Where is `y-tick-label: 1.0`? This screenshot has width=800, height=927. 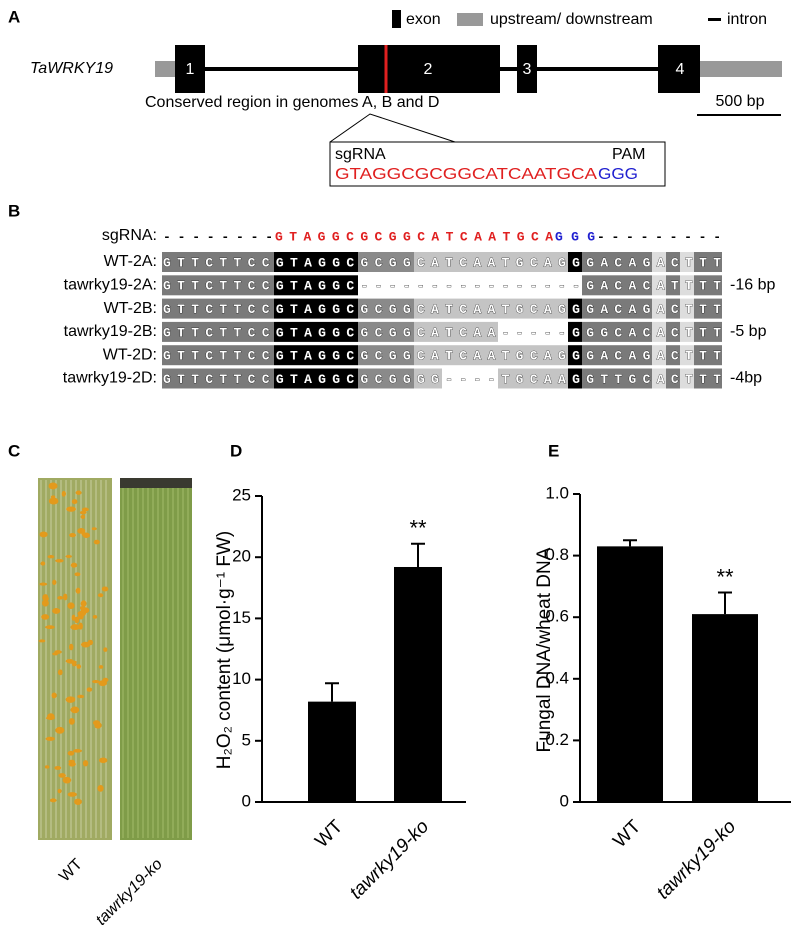
y-tick-label: 1.0 is located at coordinates (557, 492).